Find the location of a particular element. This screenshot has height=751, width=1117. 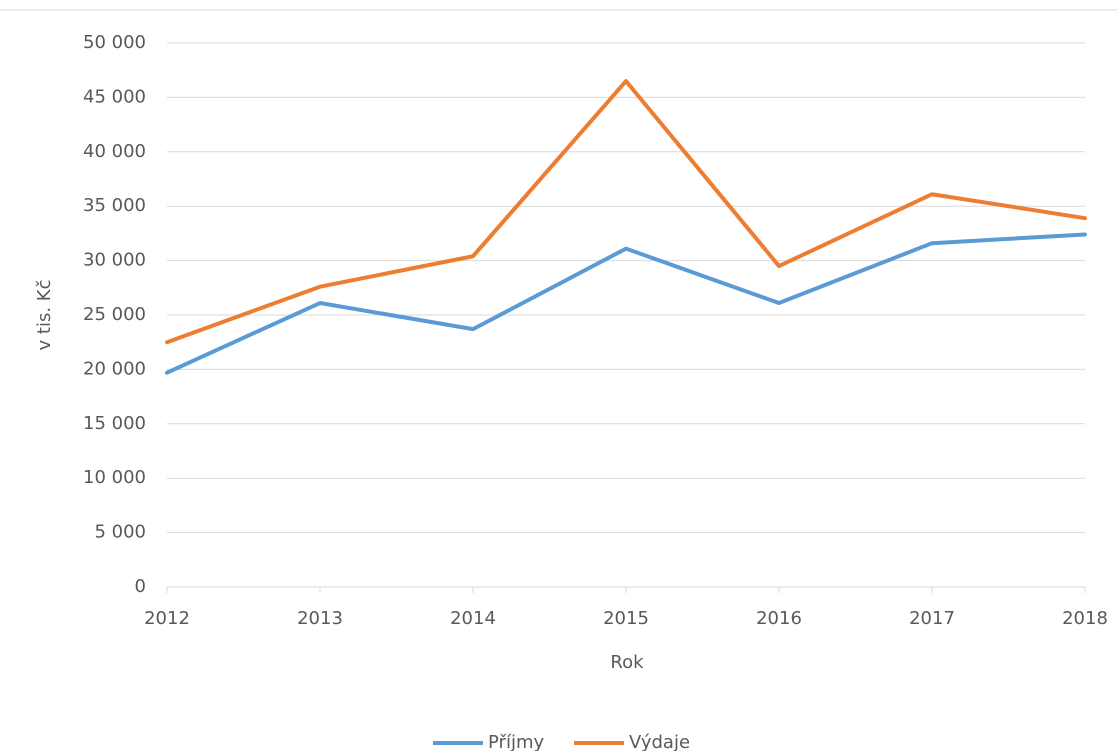

y-tick-label: 10 000 is located at coordinates (114, 477).